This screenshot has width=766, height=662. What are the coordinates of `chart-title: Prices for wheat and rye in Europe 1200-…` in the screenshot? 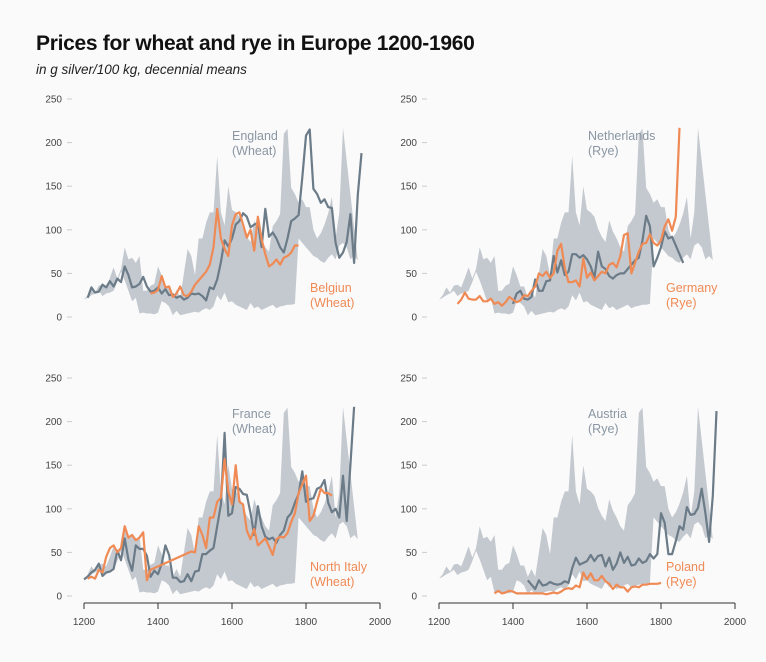 It's located at (255, 43).